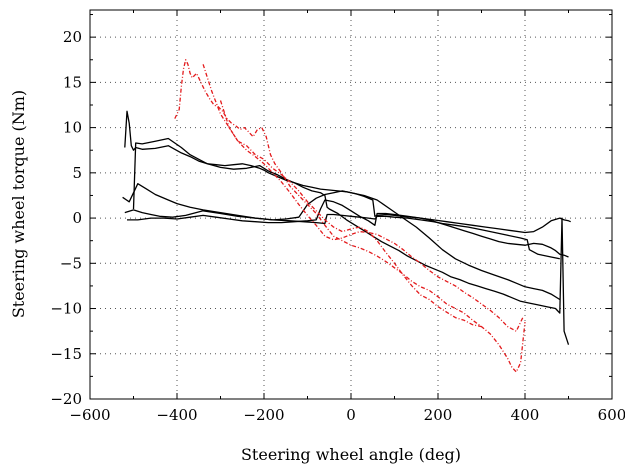 The image size is (625, 472). I want to click on y-axis-label: Steering wheel torque (Nm), so click(18, 204).